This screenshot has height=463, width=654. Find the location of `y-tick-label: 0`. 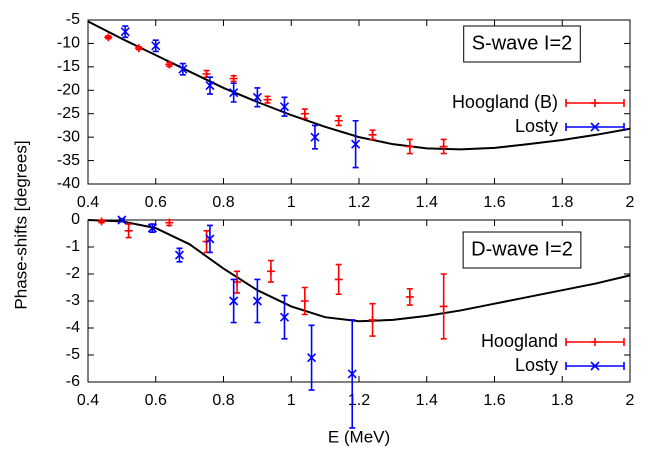

y-tick-label: 0 is located at coordinates (75, 219).